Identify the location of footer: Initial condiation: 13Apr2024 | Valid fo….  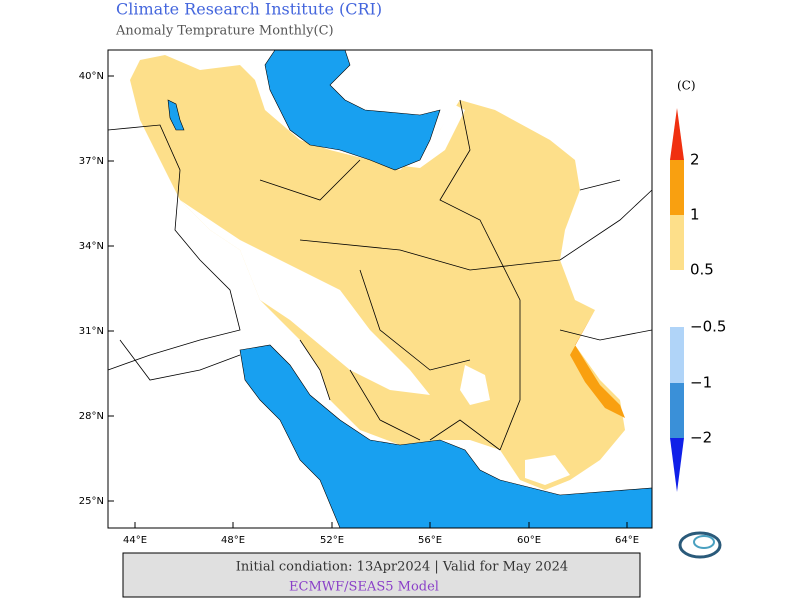
(381, 575).